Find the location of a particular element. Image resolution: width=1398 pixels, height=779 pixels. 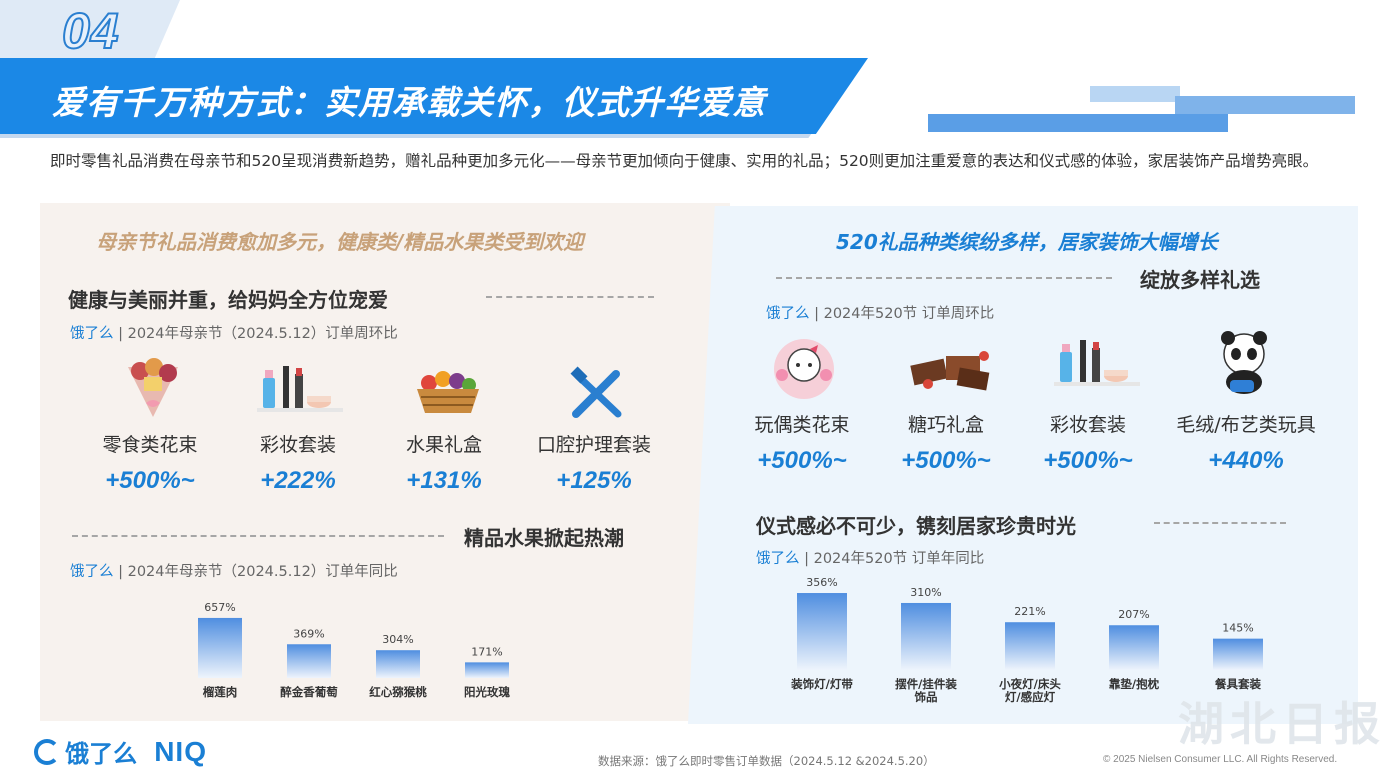

snack-bouquet-icon is located at coordinates (153, 387).